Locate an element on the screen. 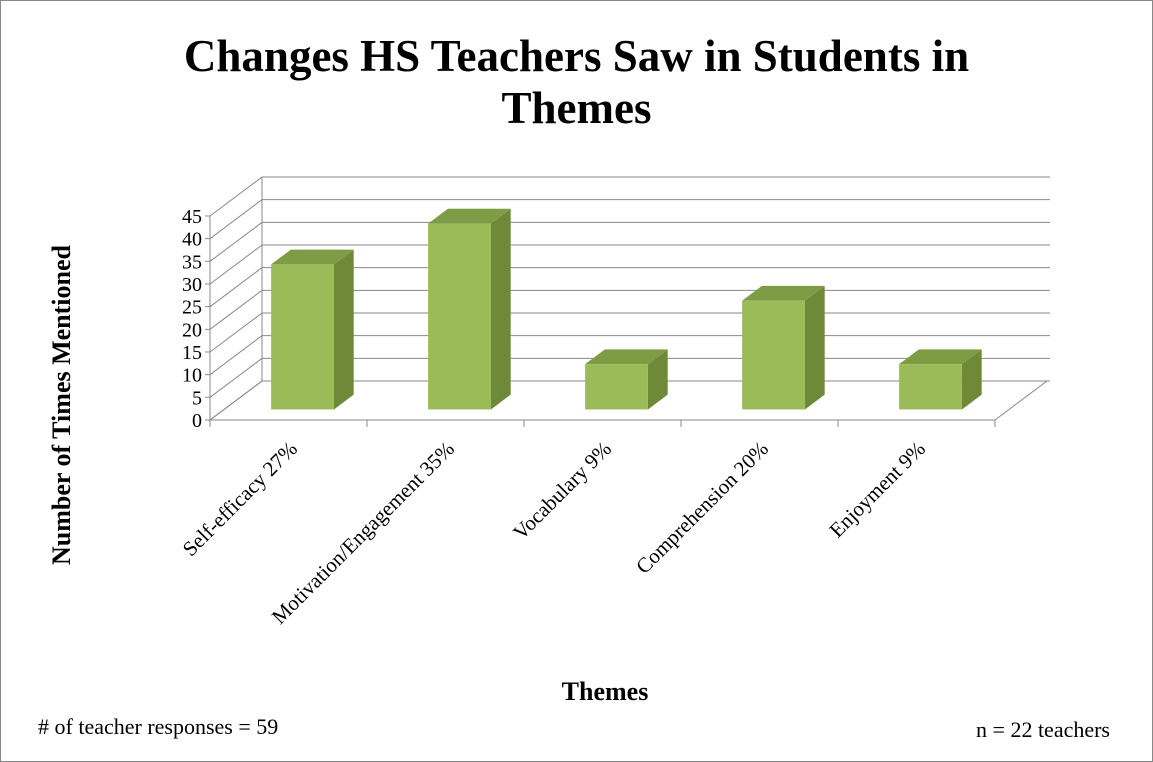 The image size is (1153, 762). y-tick-label: 25 is located at coordinates (192, 308).